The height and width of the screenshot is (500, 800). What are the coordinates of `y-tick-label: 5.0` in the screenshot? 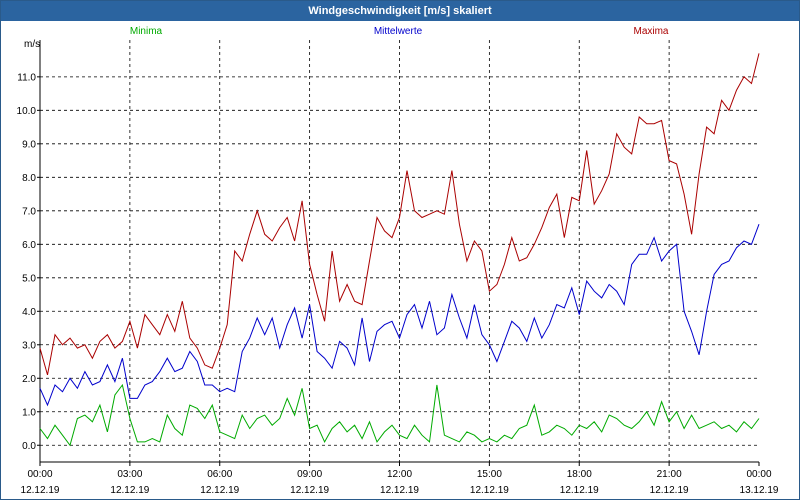 It's located at (29, 278).